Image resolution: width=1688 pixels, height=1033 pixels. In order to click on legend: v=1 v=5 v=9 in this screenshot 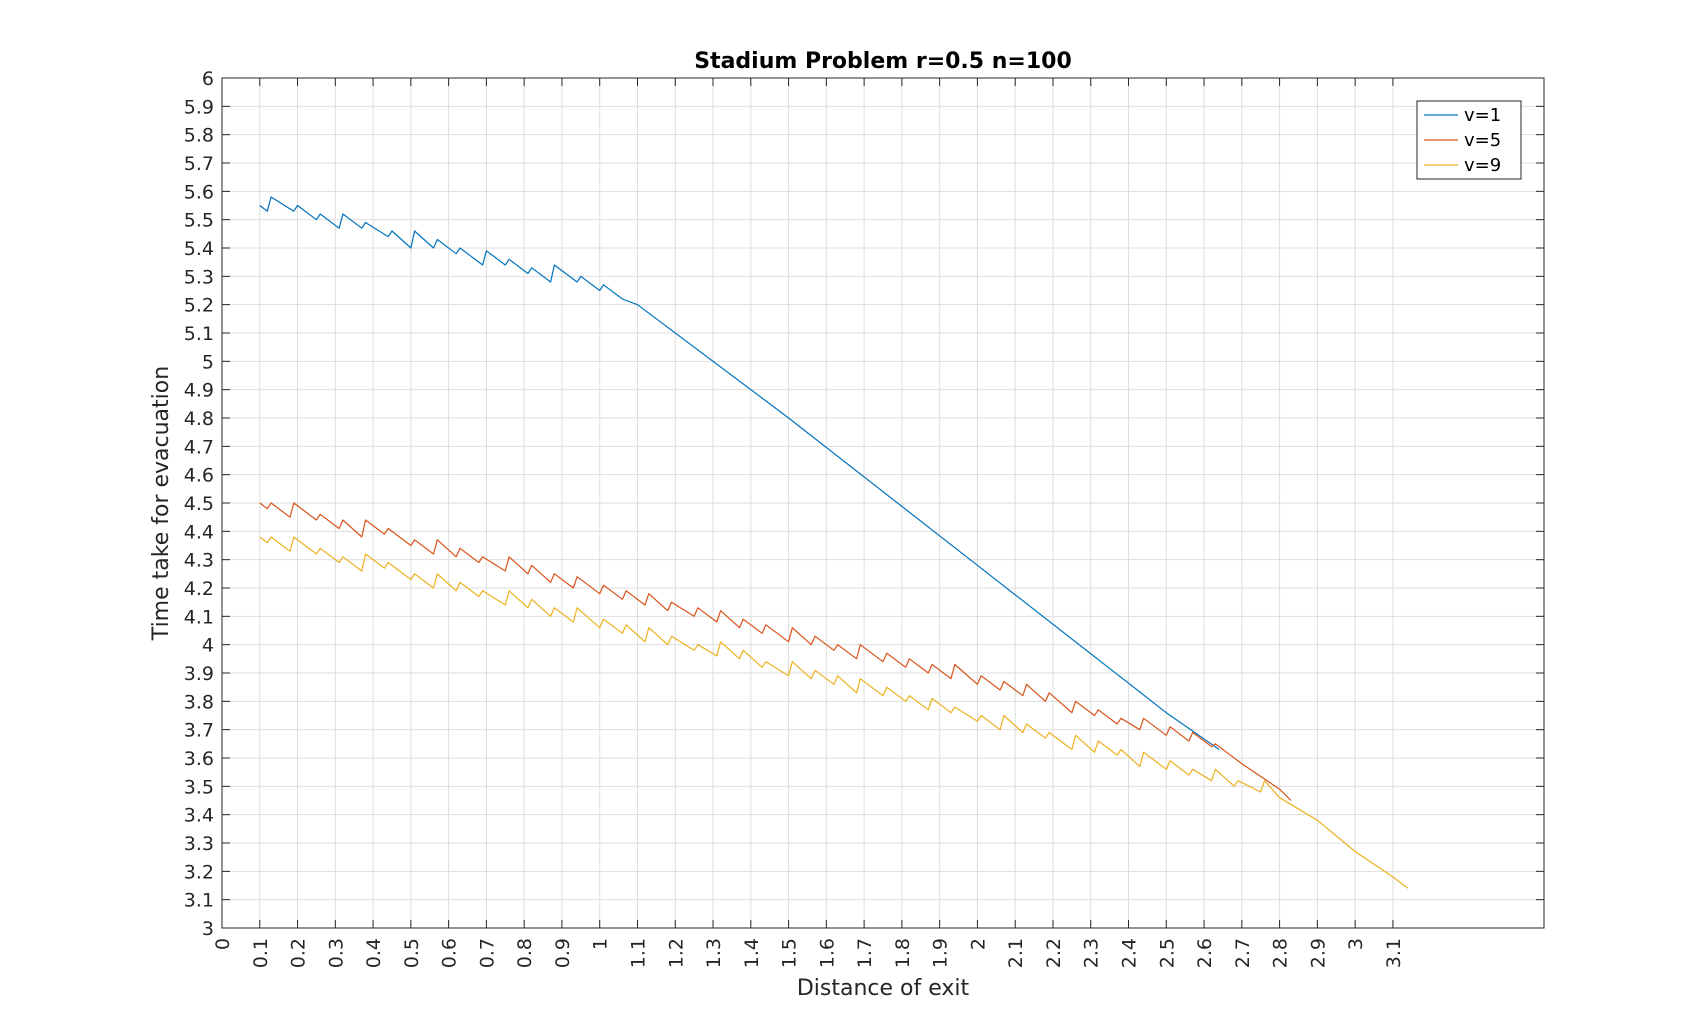, I will do `click(1469, 140)`.